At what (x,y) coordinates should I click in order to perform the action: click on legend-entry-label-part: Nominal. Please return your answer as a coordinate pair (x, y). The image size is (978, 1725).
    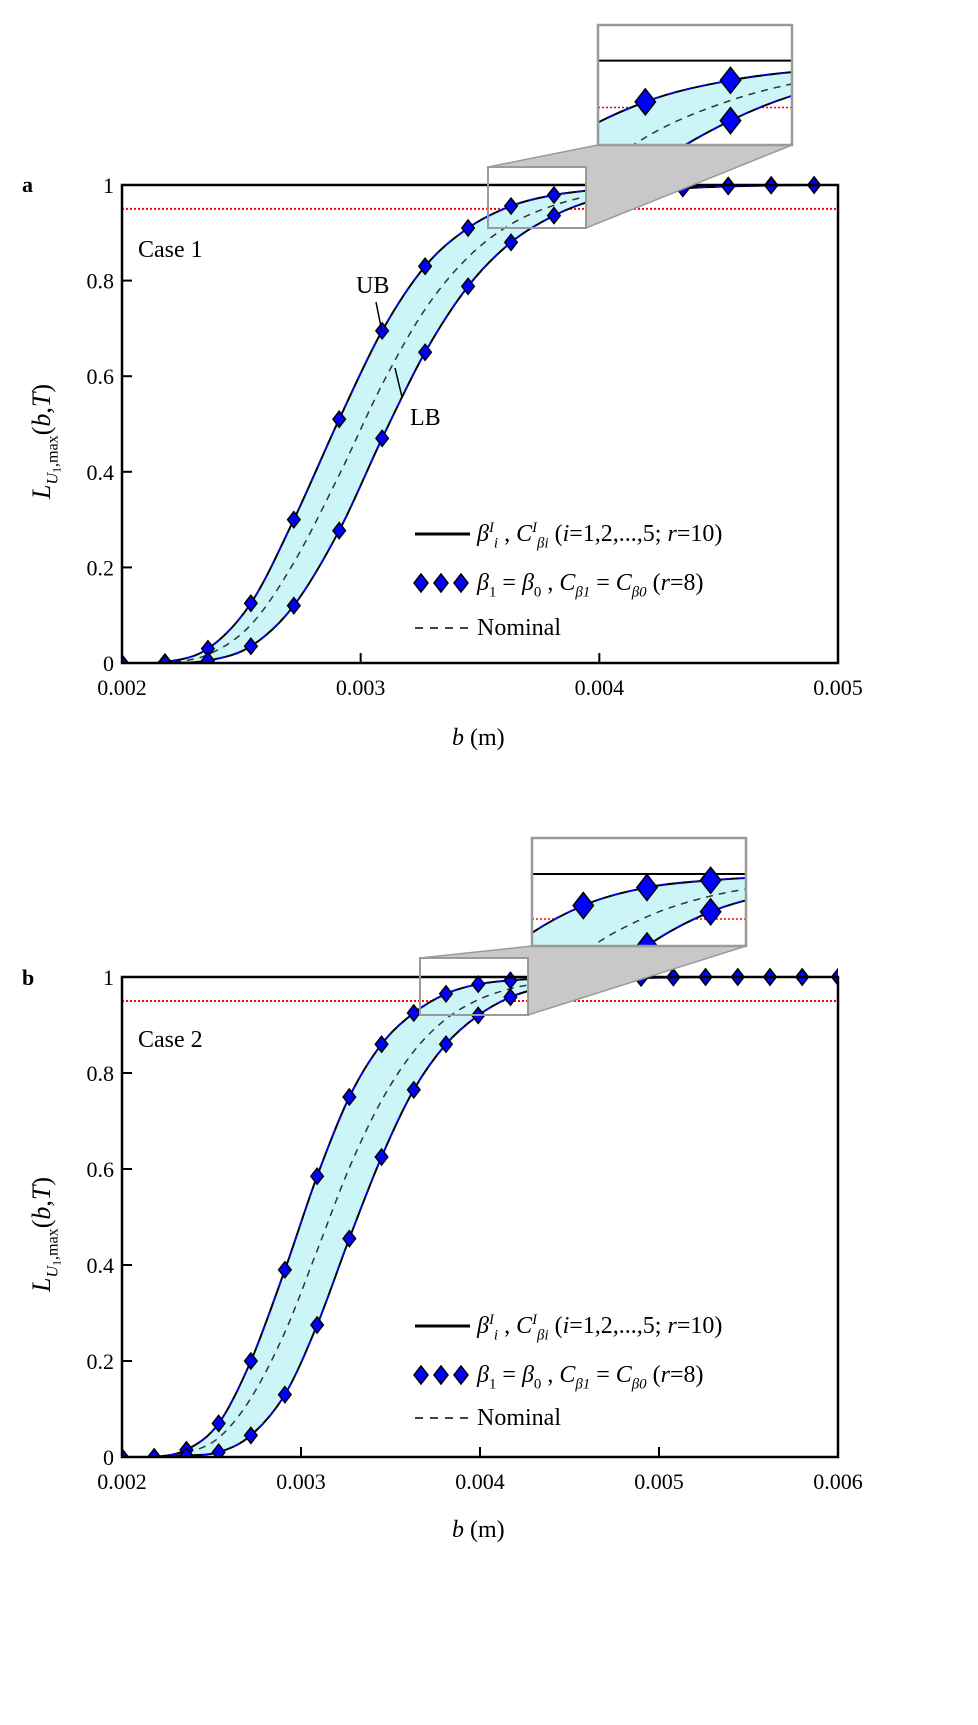
    Looking at the image, I should click on (519, 1418).